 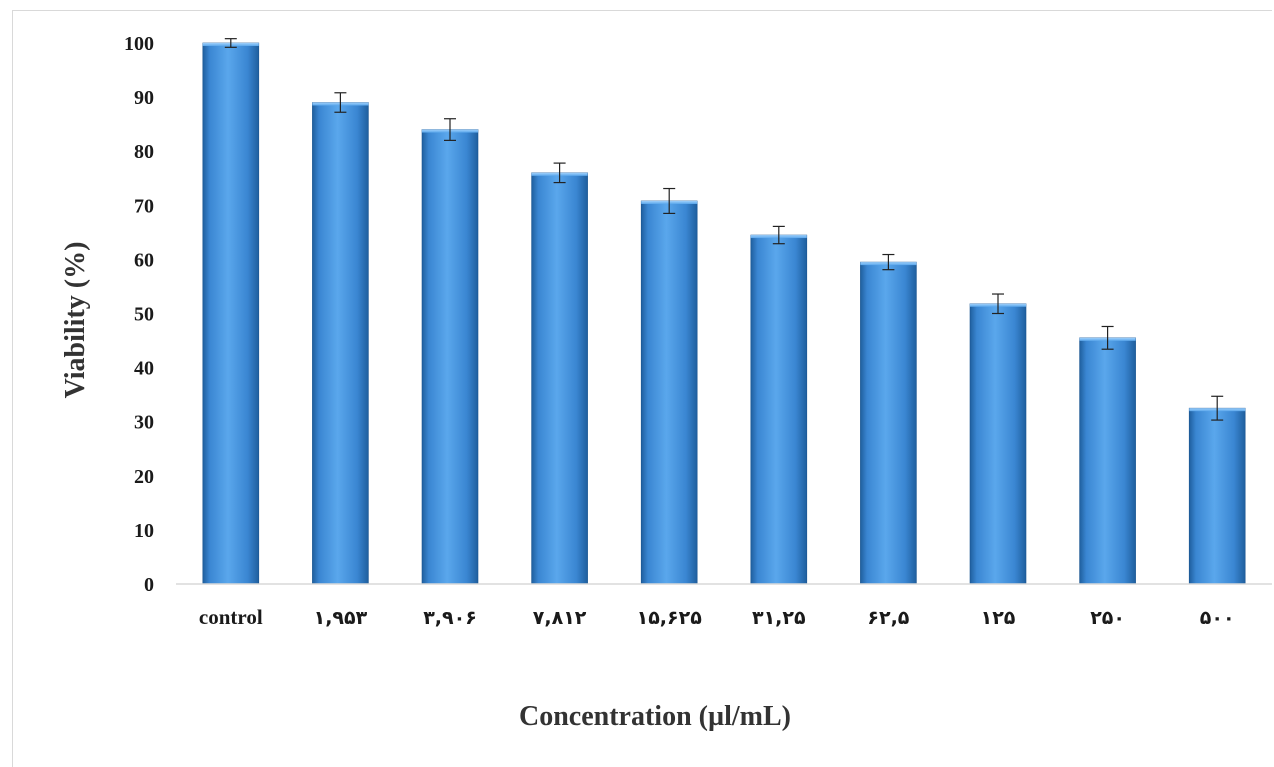 I want to click on x-axis-title: Concentration (µl/mL), so click(x=655, y=716).